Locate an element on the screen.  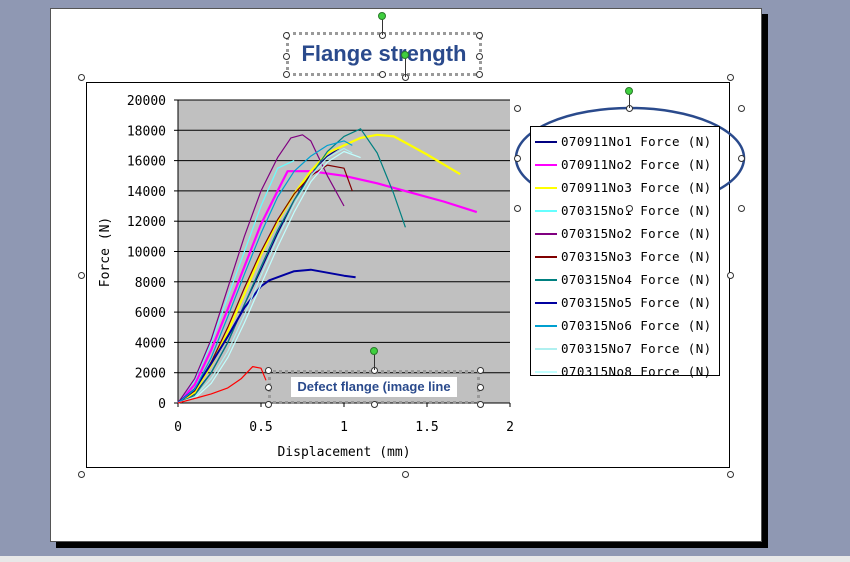
legend-item: 070315No1 Force (N) is located at coordinates (625, 210).